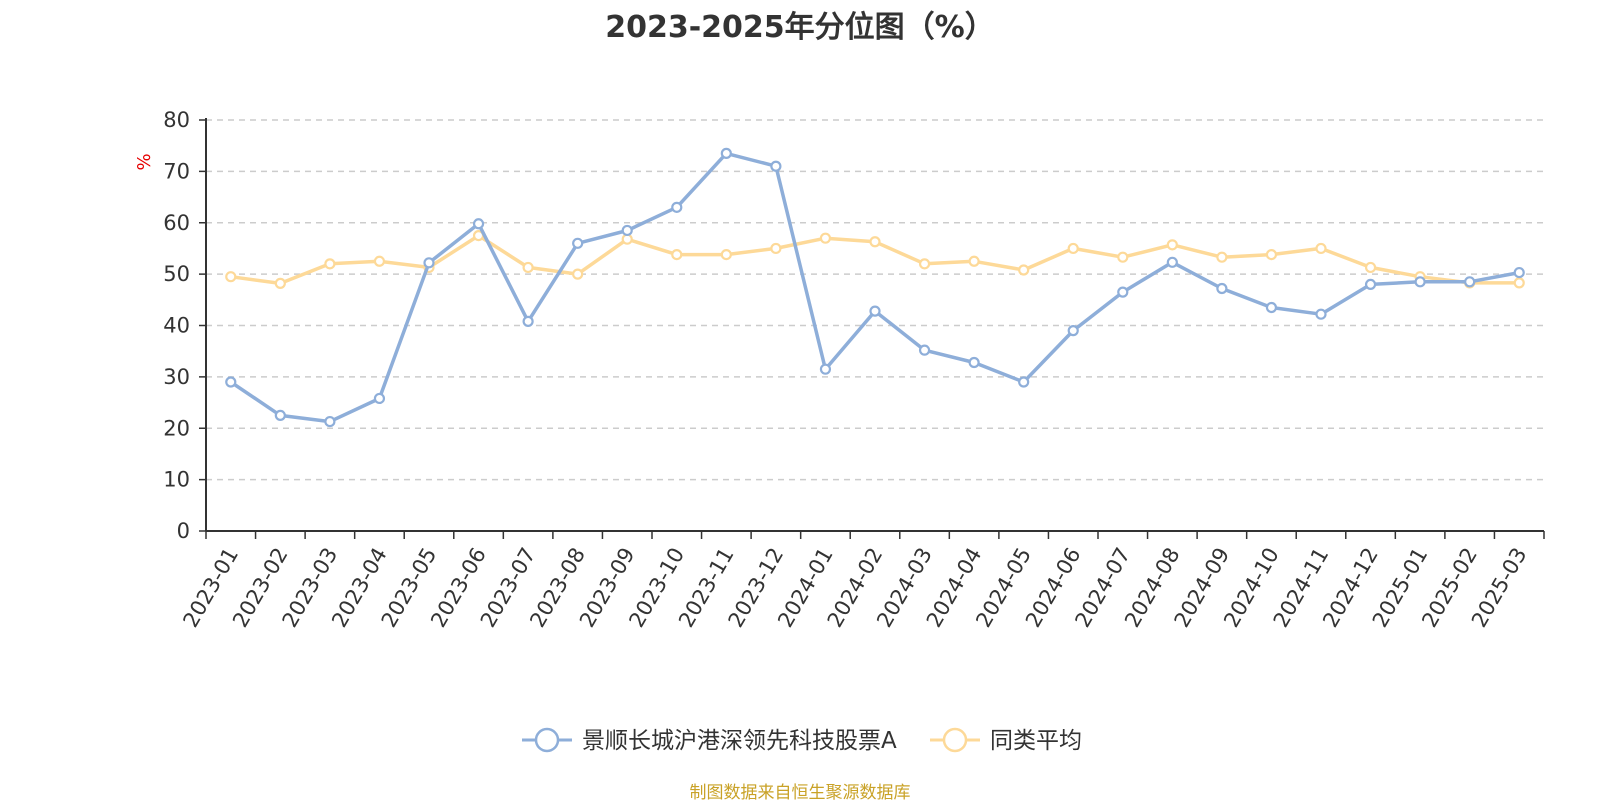 Image resolution: width=1600 pixels, height=803 pixels. I want to click on y-axis-unit: %, so click(144, 161).